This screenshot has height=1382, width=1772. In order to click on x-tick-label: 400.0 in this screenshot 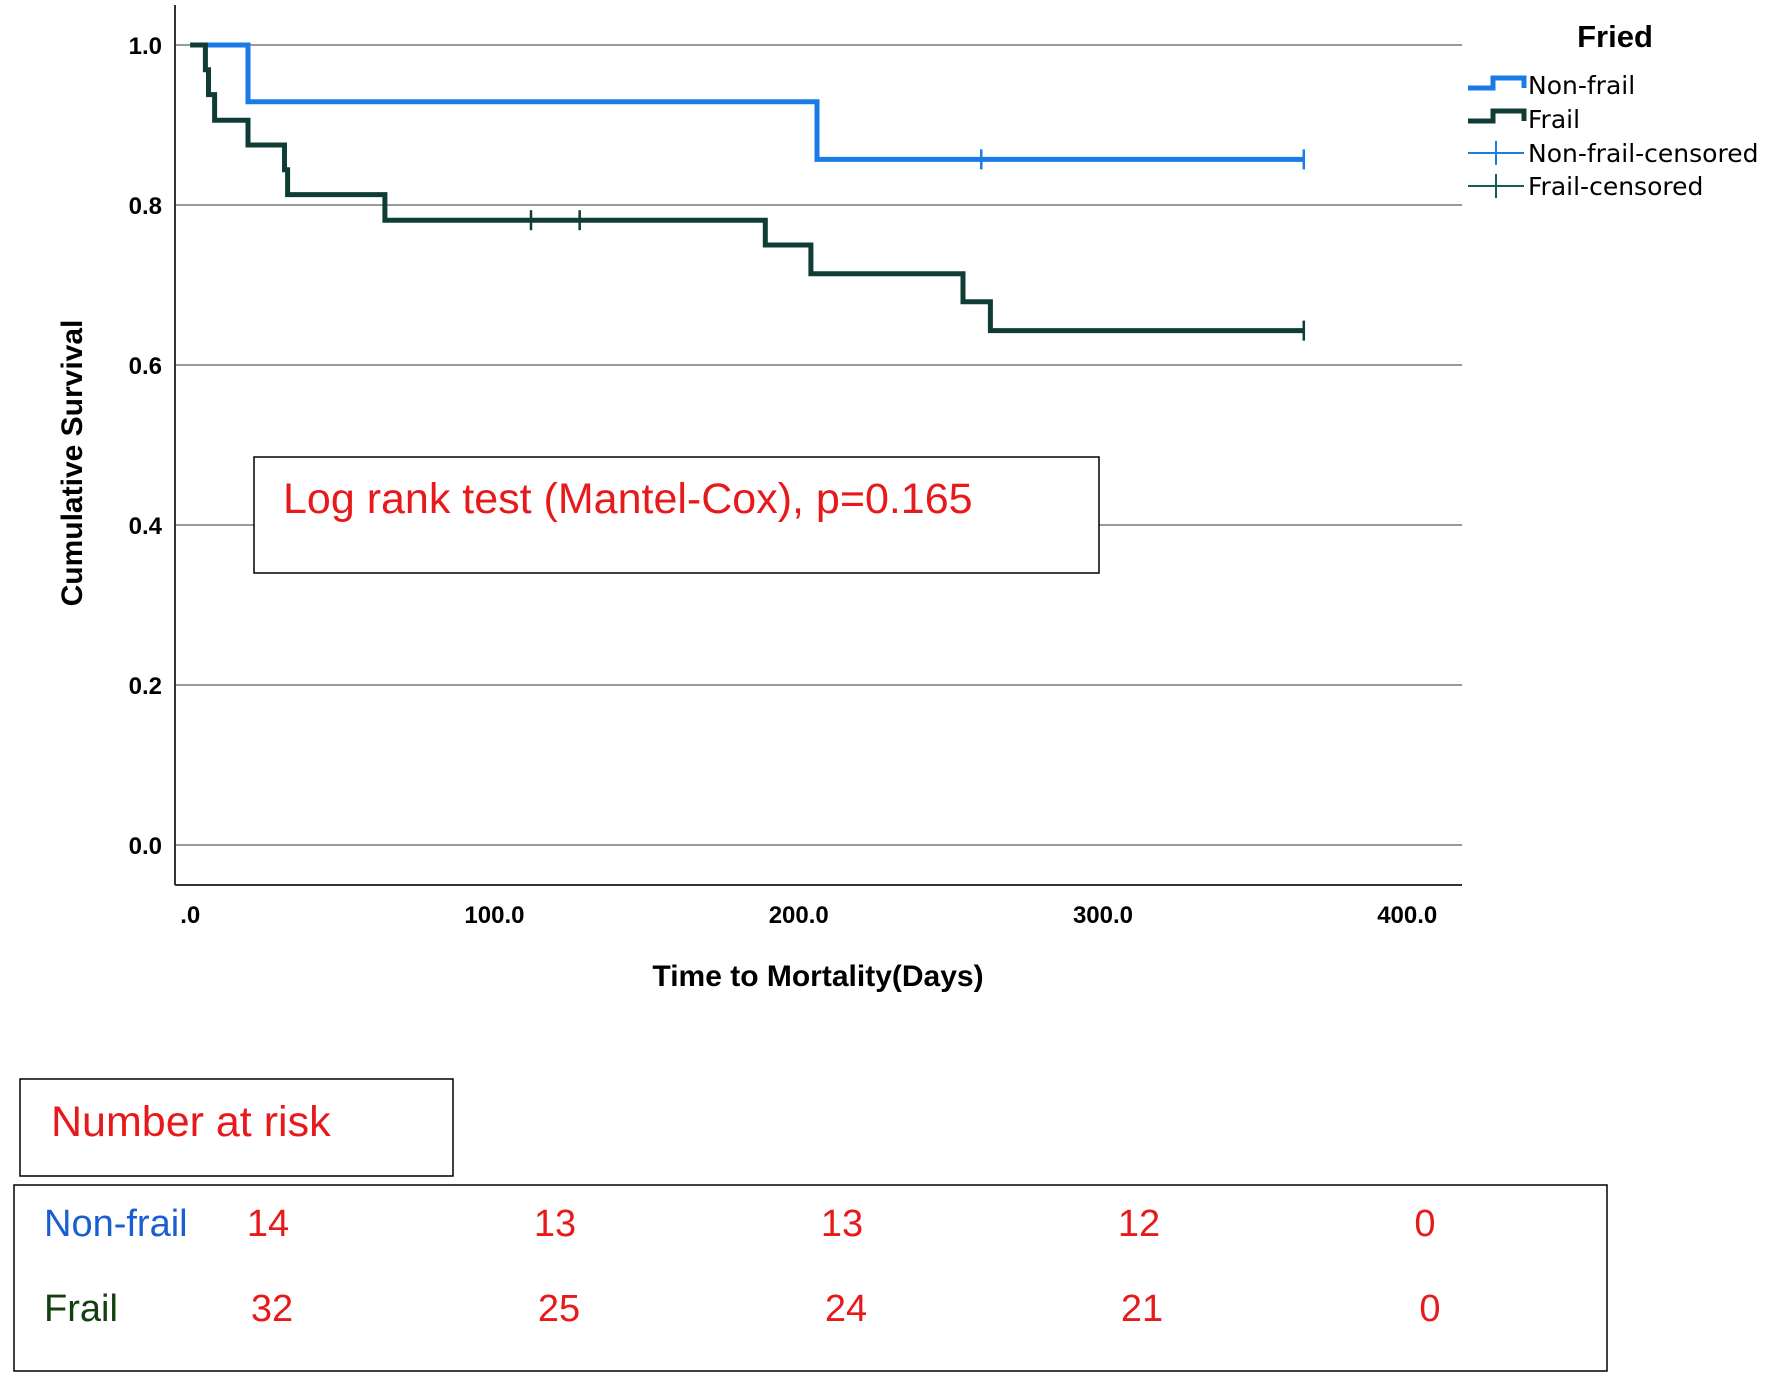, I will do `click(1407, 915)`.